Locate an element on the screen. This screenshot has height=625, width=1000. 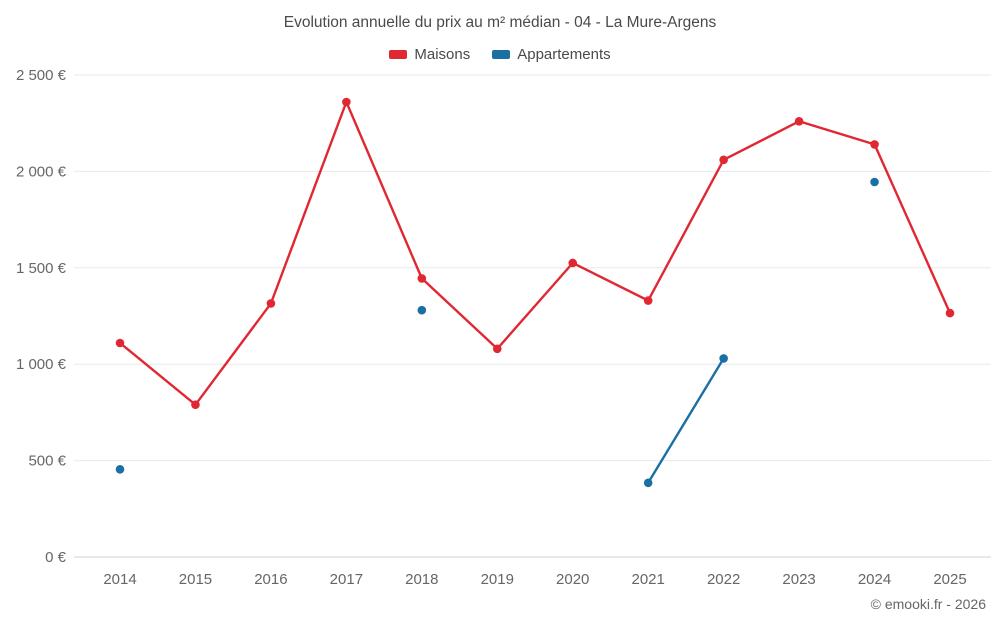
legend-item-appartements: Appartements is located at coordinates (551, 54).